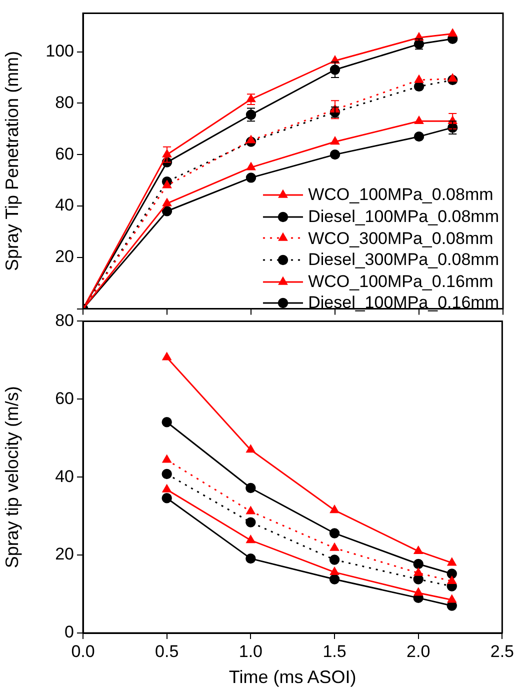 This screenshot has width=517, height=691. What do you see at coordinates (334, 651) in the screenshot?
I see `x-tick-label: 1.5` at bounding box center [334, 651].